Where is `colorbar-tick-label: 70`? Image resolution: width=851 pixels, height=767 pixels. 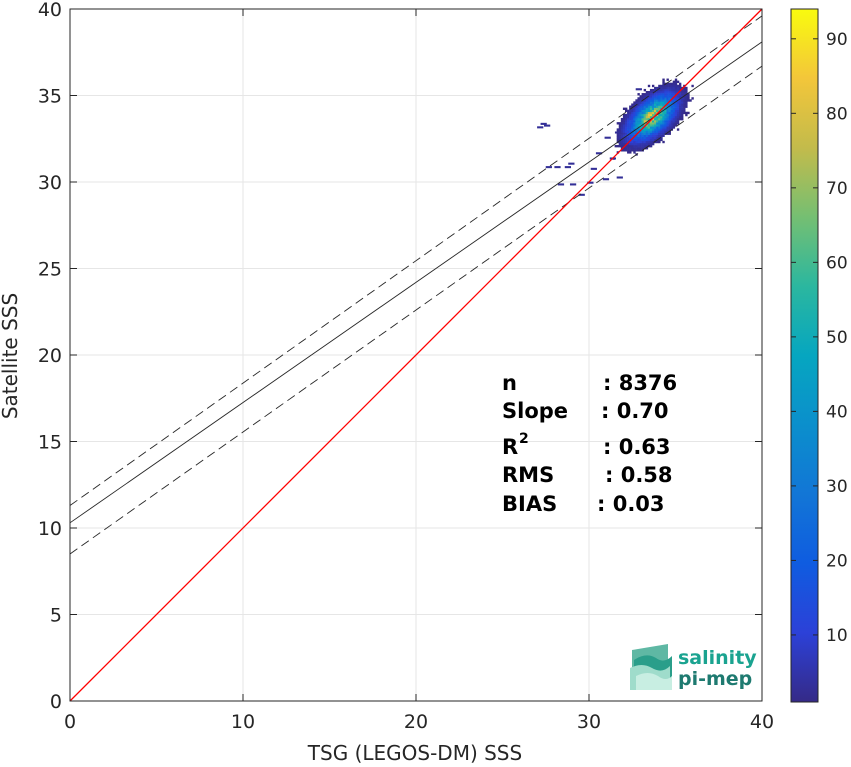 colorbar-tick-label: 70 is located at coordinates (837, 189).